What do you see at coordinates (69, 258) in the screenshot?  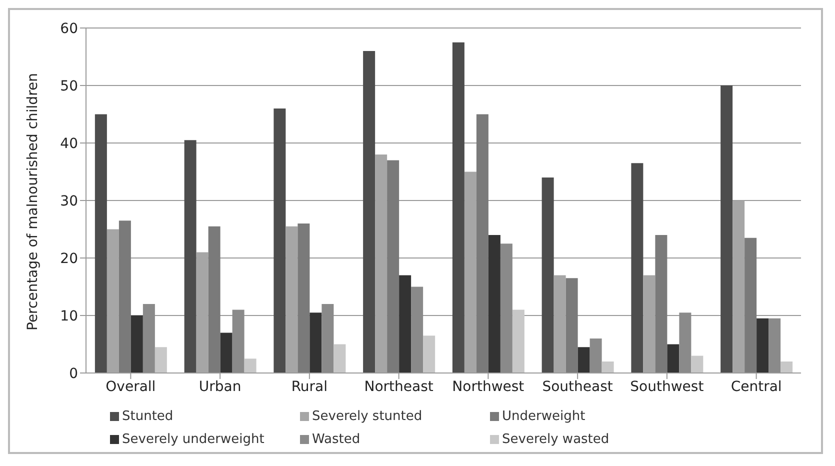 I see `y-tick-label: 20` at bounding box center [69, 258].